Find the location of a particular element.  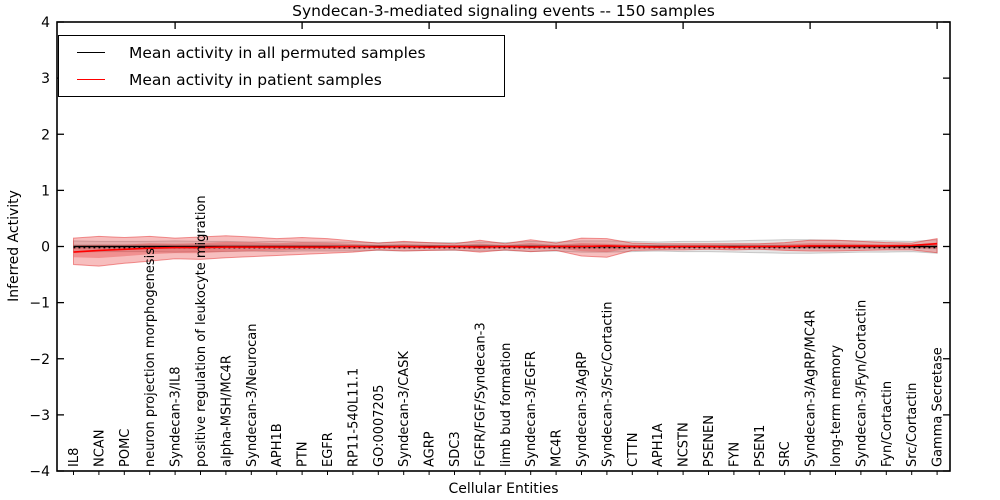

category-label: Syndecan-3/Src/Cortactin is located at coordinates (607, 384).